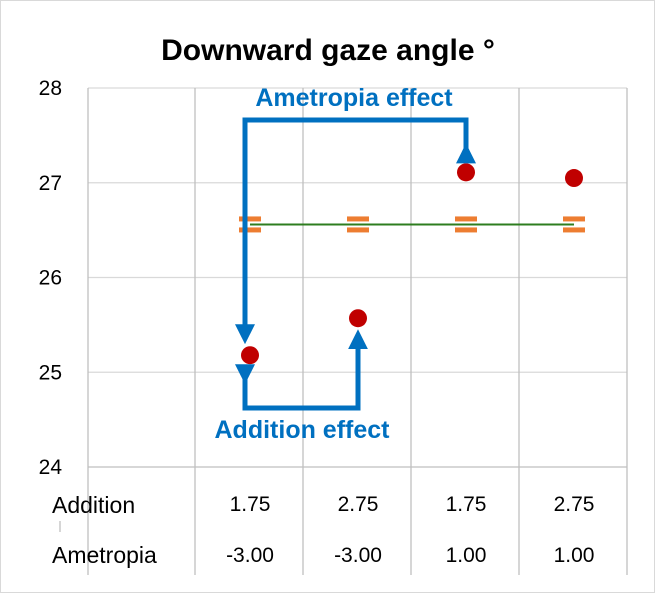  I want to click on y-tick-label: 28, so click(50, 88).